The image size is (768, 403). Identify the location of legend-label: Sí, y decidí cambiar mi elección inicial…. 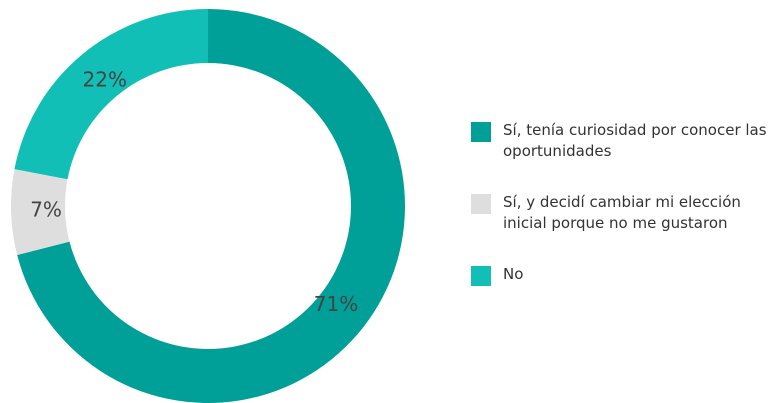
(622, 212).